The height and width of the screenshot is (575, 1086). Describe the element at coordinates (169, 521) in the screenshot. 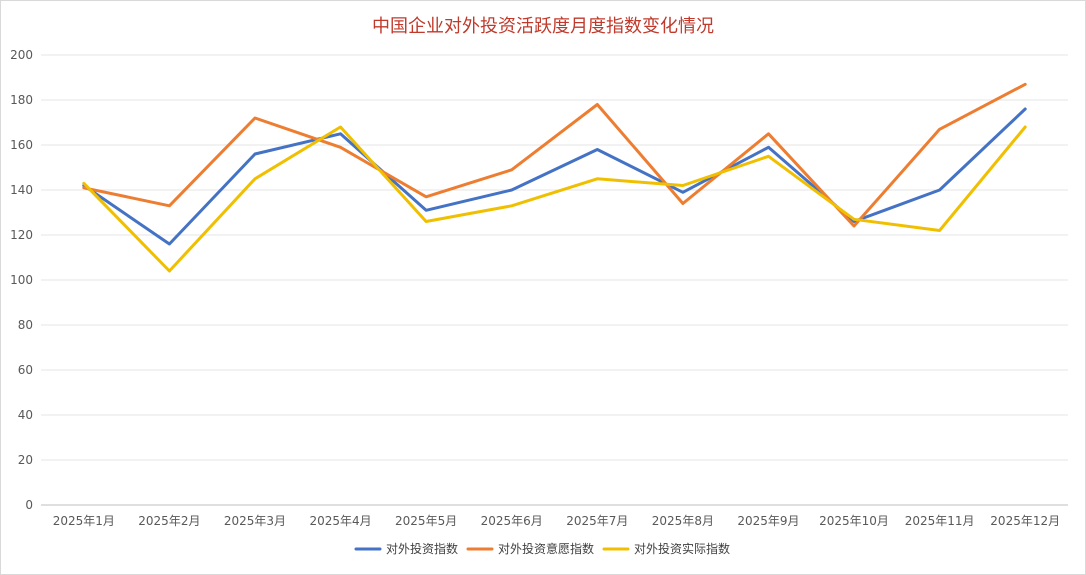

I see `x-tick-label: 2025年2月` at that location.